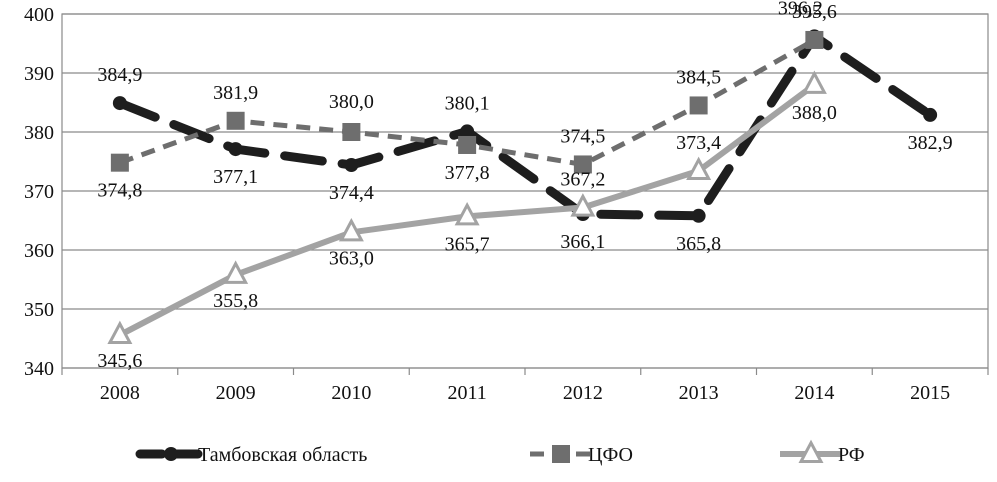  What do you see at coordinates (583, 393) in the screenshot?
I see `x-tick-label: 2012` at bounding box center [583, 393].